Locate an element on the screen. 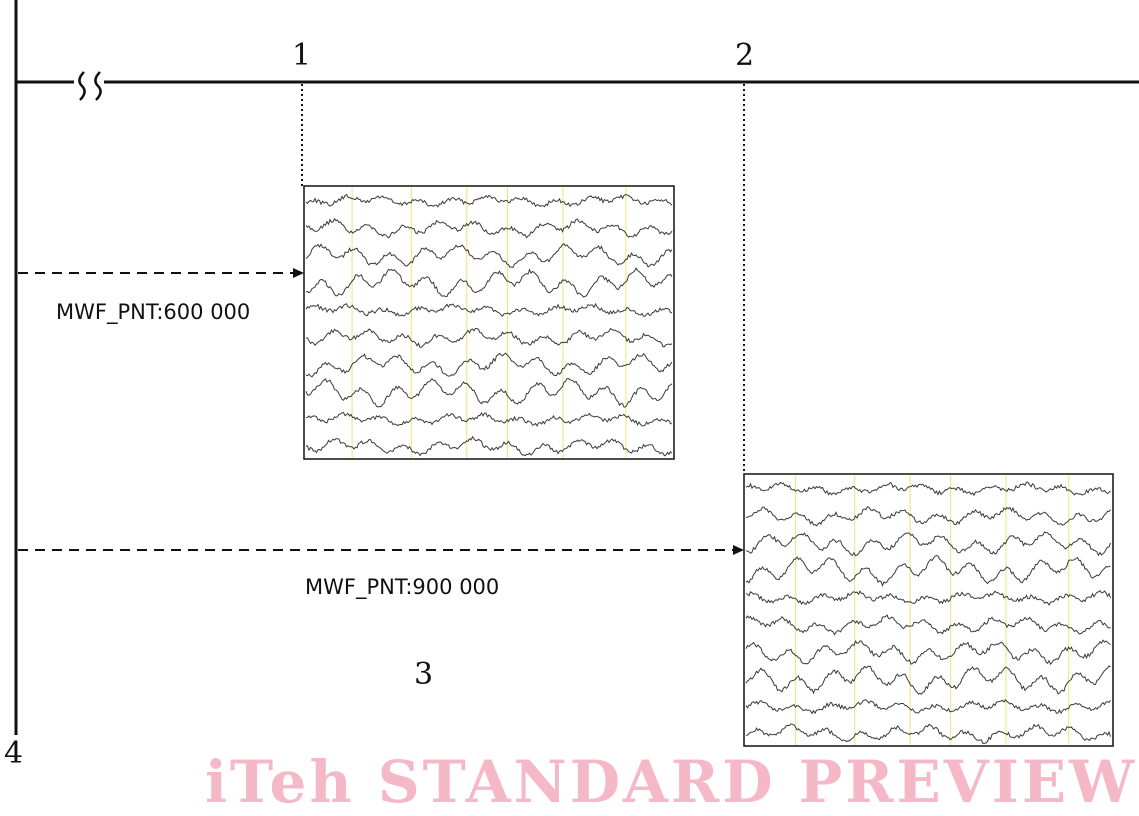 This screenshot has height=816, width=1139. pnt-label-900: MWF_PNT:900 000 is located at coordinates (402, 587).